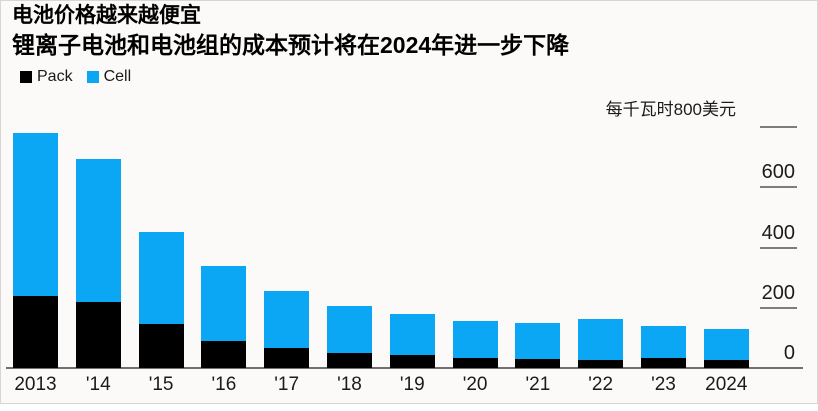  What do you see at coordinates (670, 109) in the screenshot?
I see `y-axis-unit-label: 每千瓦时800美元` at bounding box center [670, 109].